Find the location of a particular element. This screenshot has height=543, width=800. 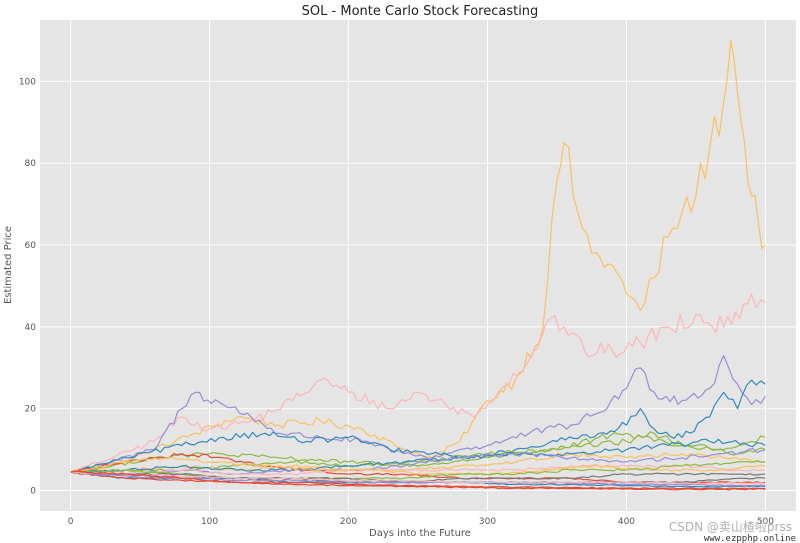

x-tick-label: 100 is located at coordinates (209, 522).